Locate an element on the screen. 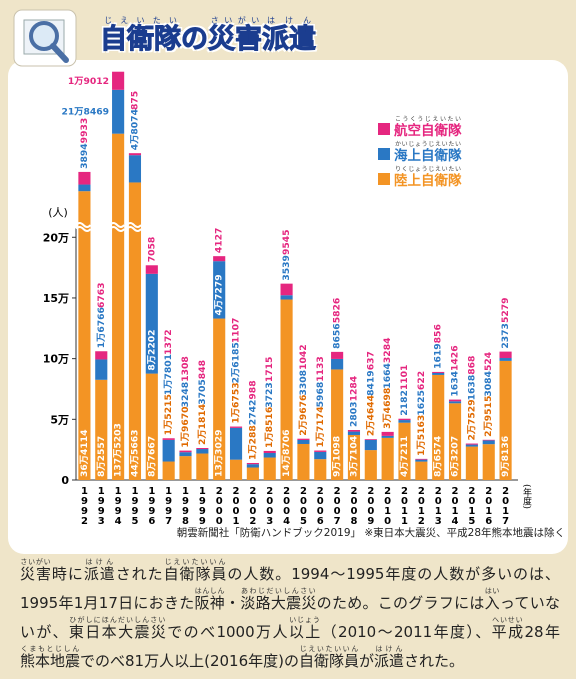  value-label: 3705 is located at coordinates (202, 392).